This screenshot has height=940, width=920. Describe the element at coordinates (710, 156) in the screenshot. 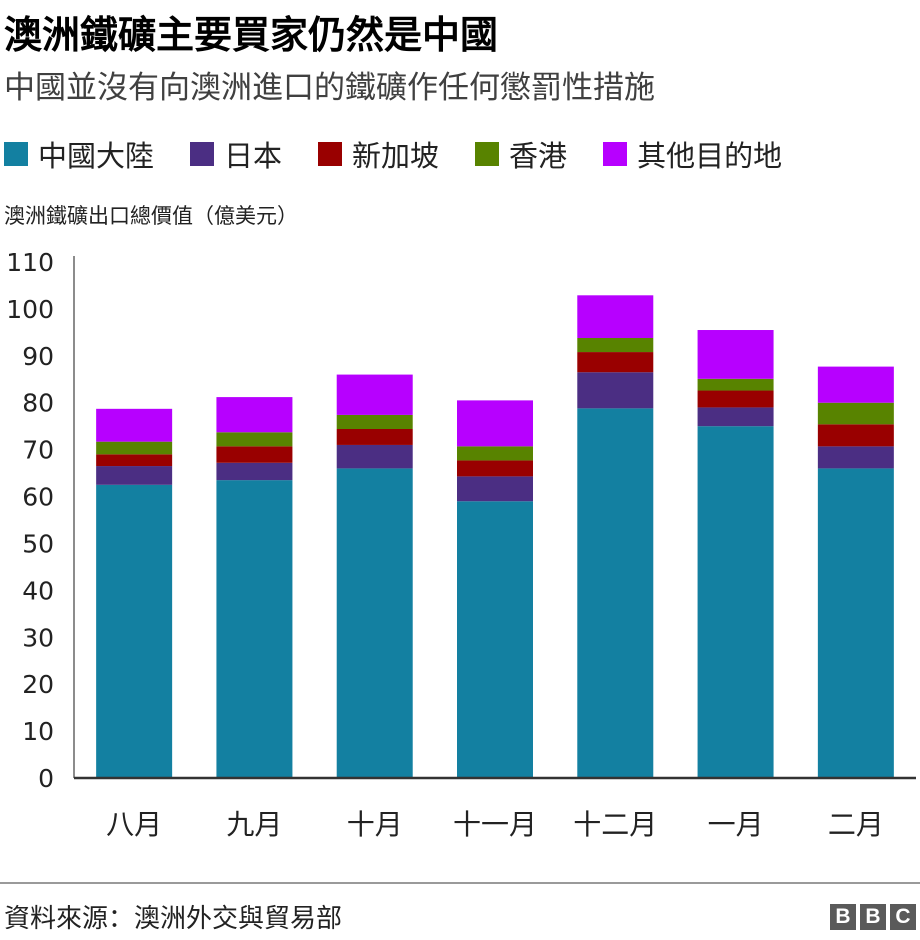

I see `legend-label: 其他目的地` at that location.